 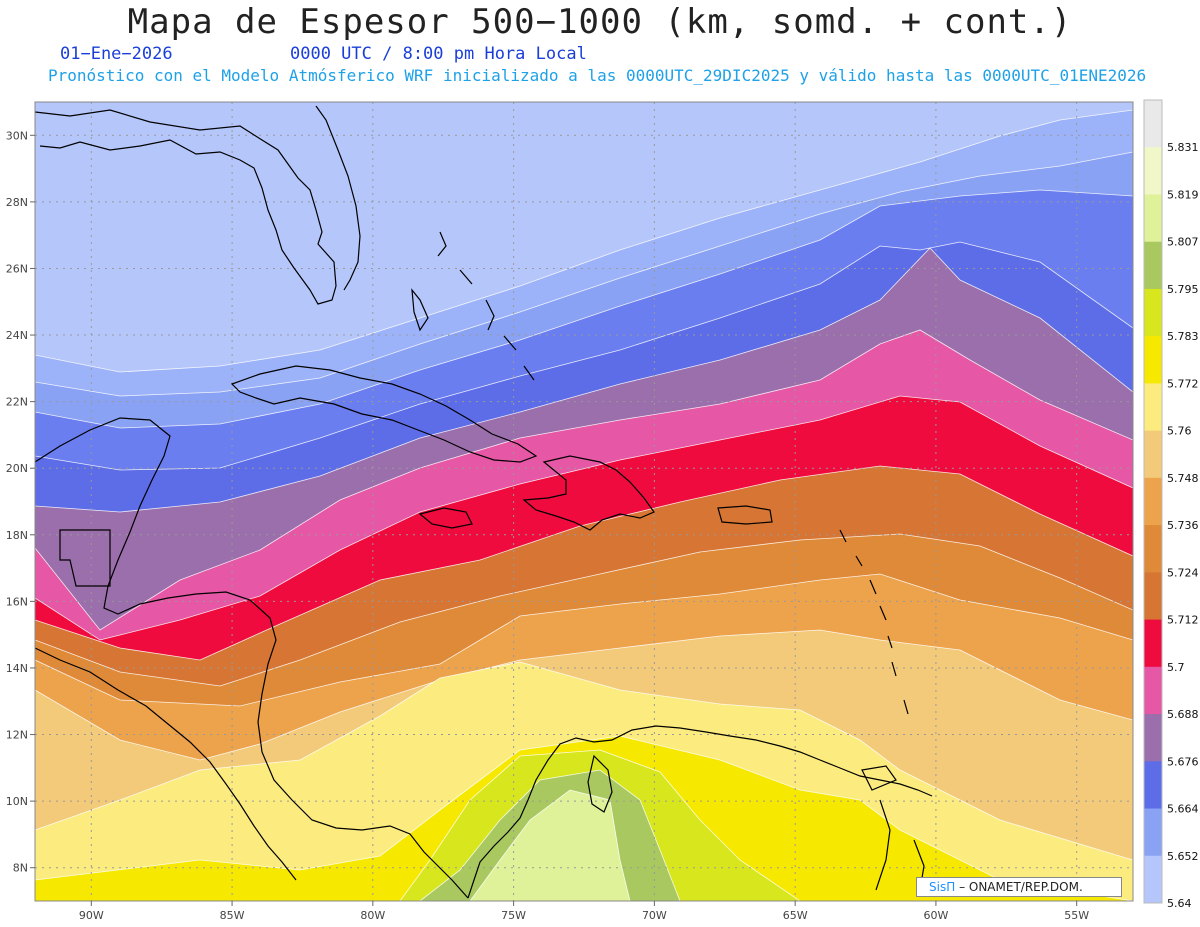 What do you see at coordinates (1183, 147) in the screenshot?
I see `colorbar-label: 5.831` at bounding box center [1183, 147].